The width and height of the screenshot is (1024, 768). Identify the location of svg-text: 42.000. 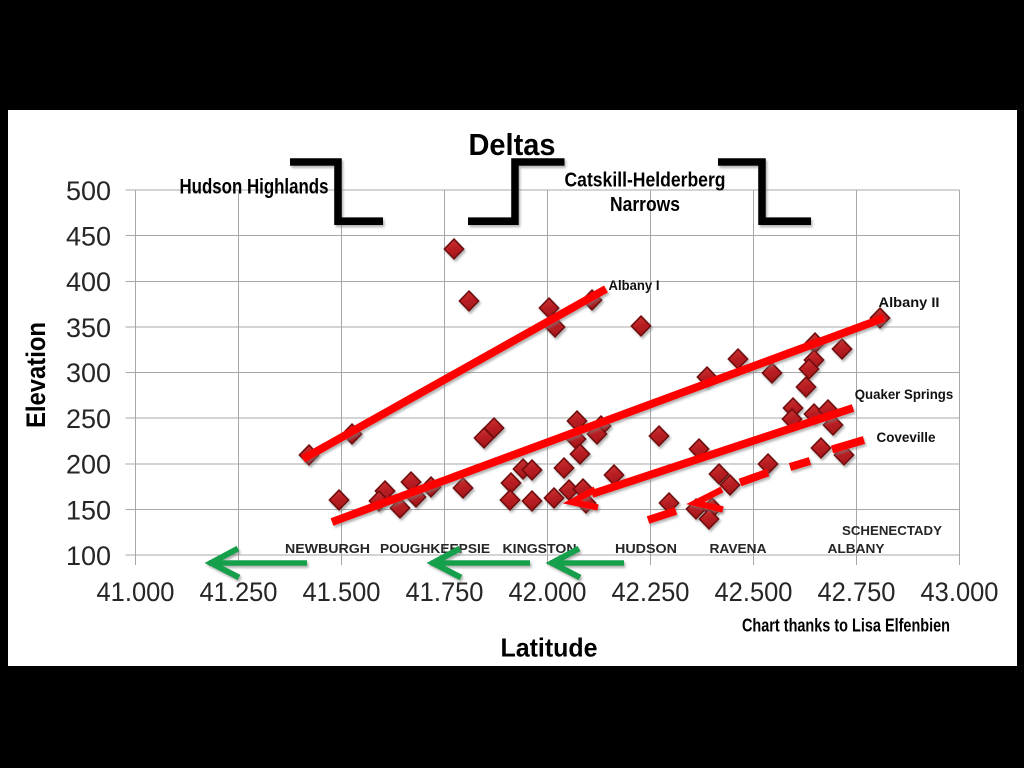
(548, 592).